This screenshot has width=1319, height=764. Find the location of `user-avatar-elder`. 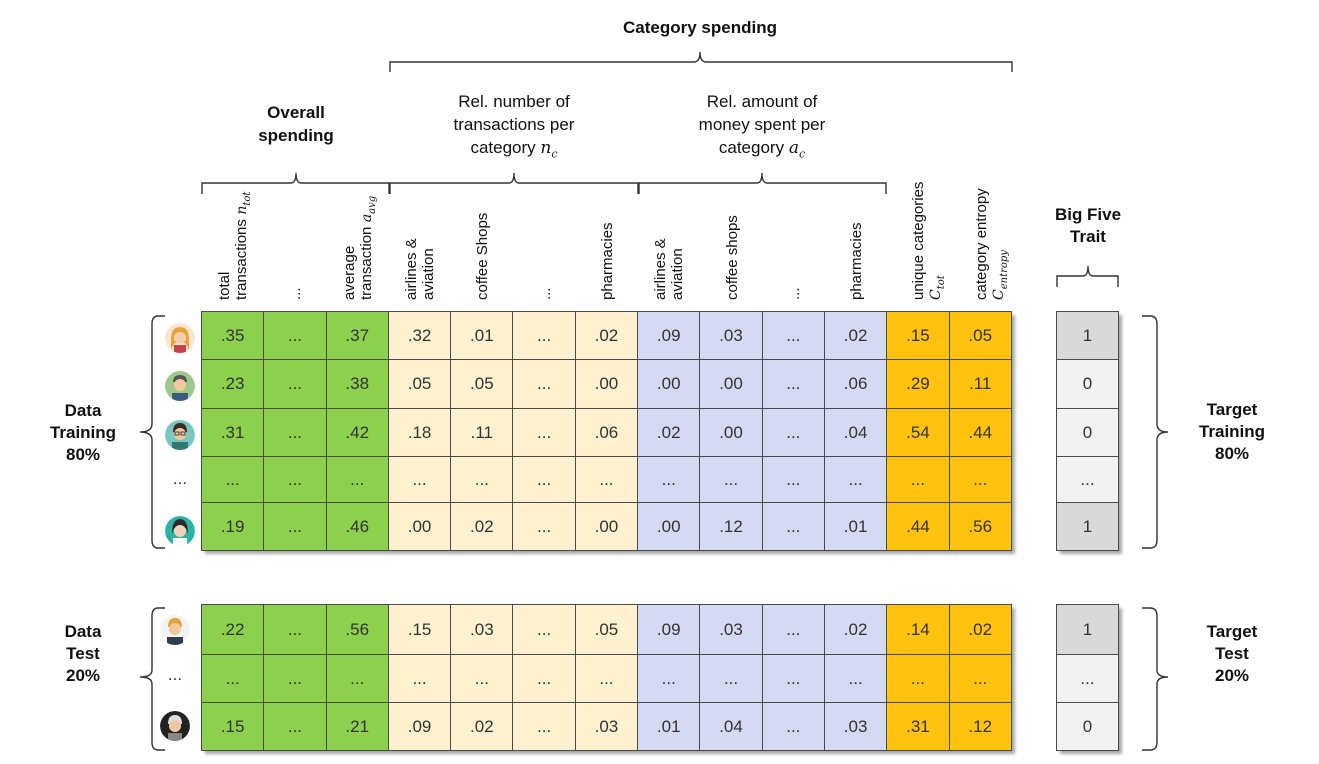

user-avatar-elder is located at coordinates (175, 726).